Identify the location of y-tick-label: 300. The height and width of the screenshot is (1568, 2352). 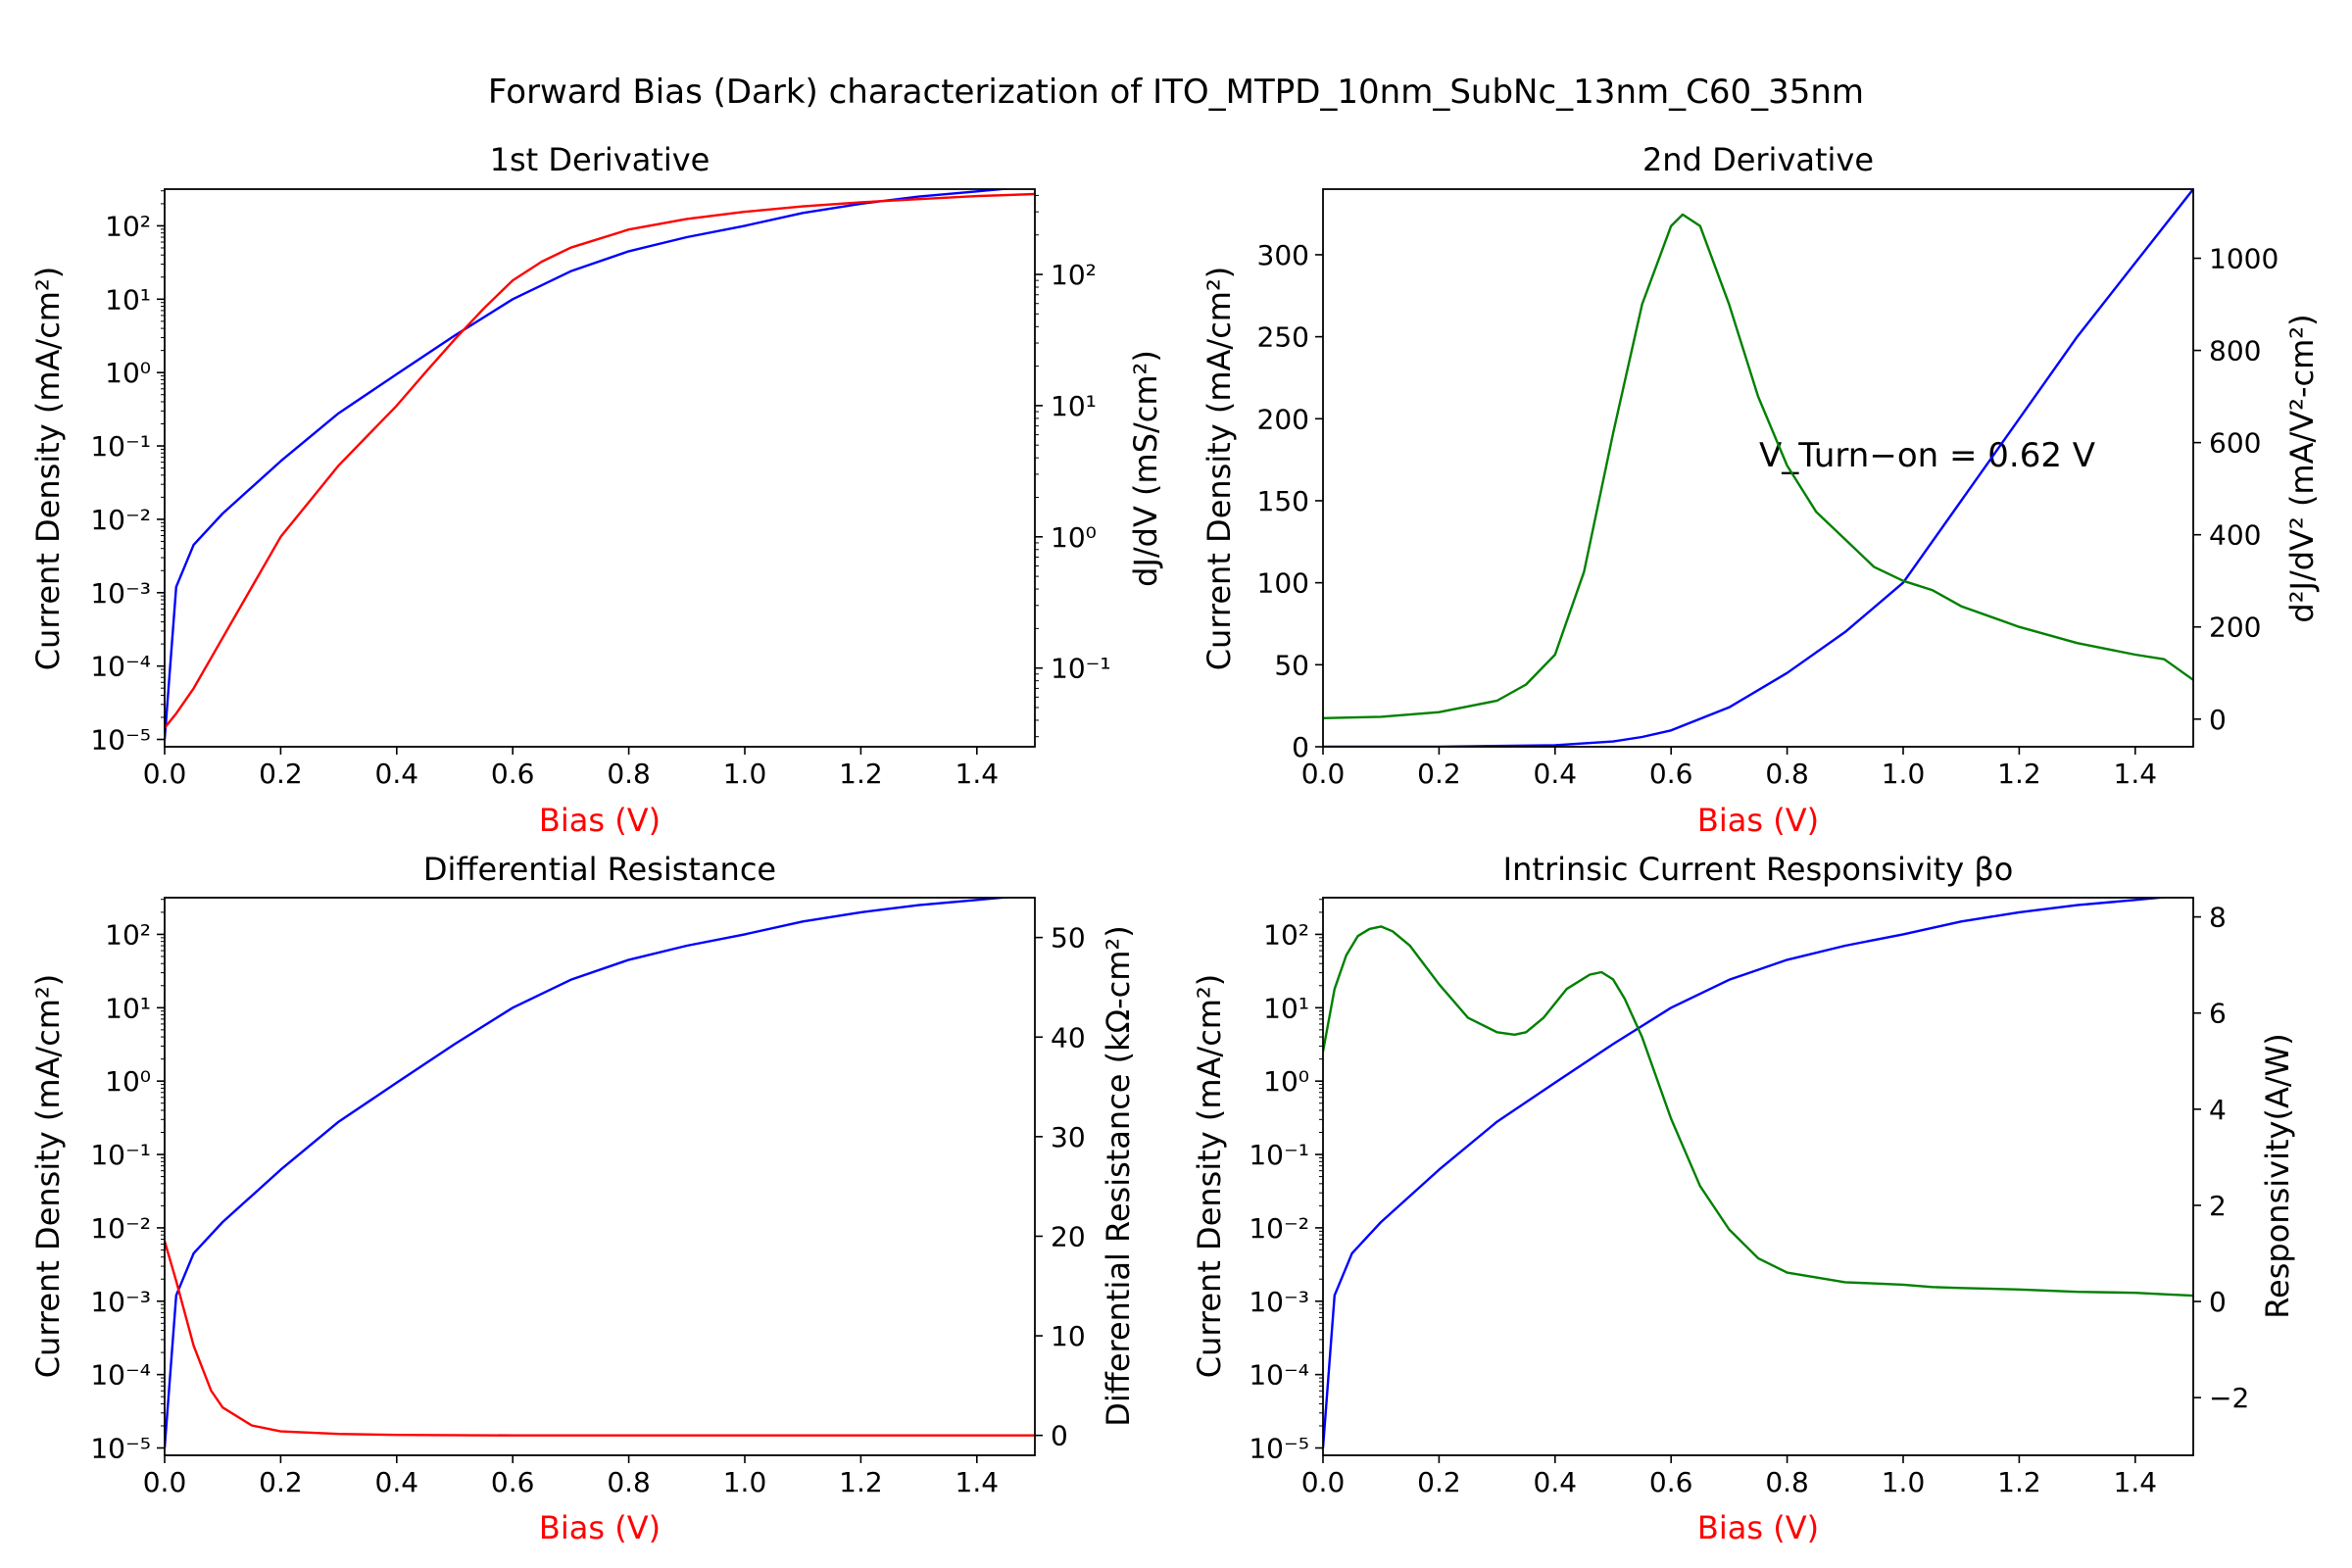
(1283, 255).